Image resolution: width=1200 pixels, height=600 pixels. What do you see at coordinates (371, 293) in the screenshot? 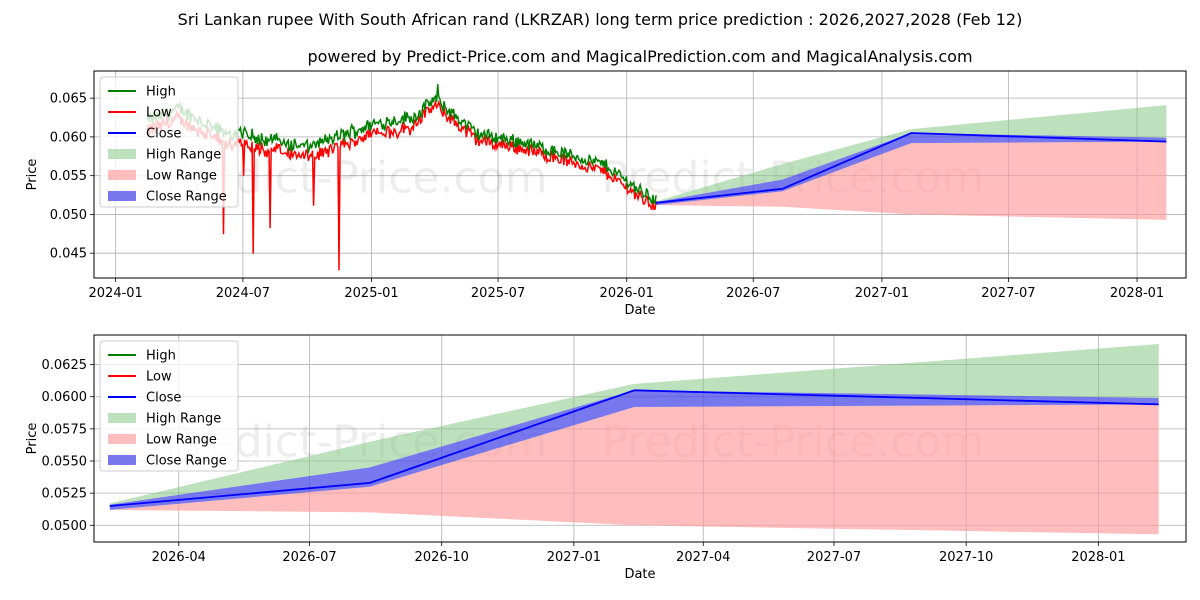
I see `x-tick-label: 2025-01` at bounding box center [371, 293].